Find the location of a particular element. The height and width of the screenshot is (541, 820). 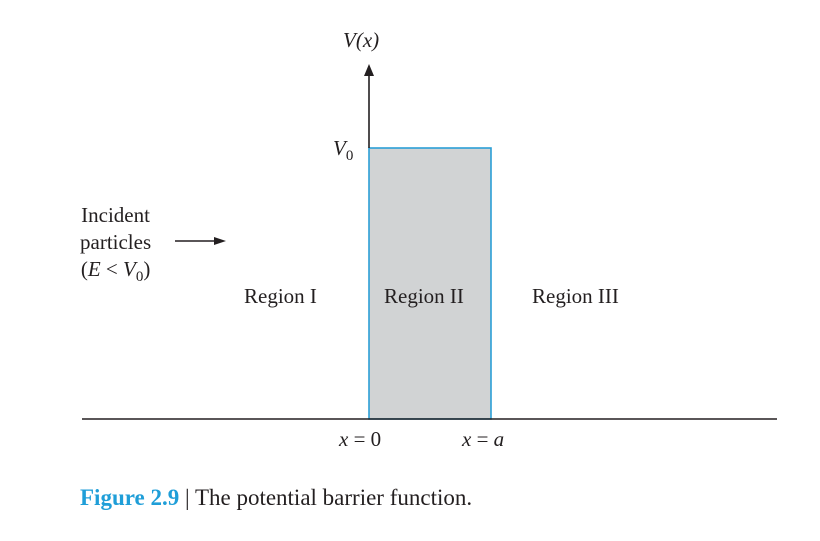

x0-var: x is located at coordinates (344, 439).